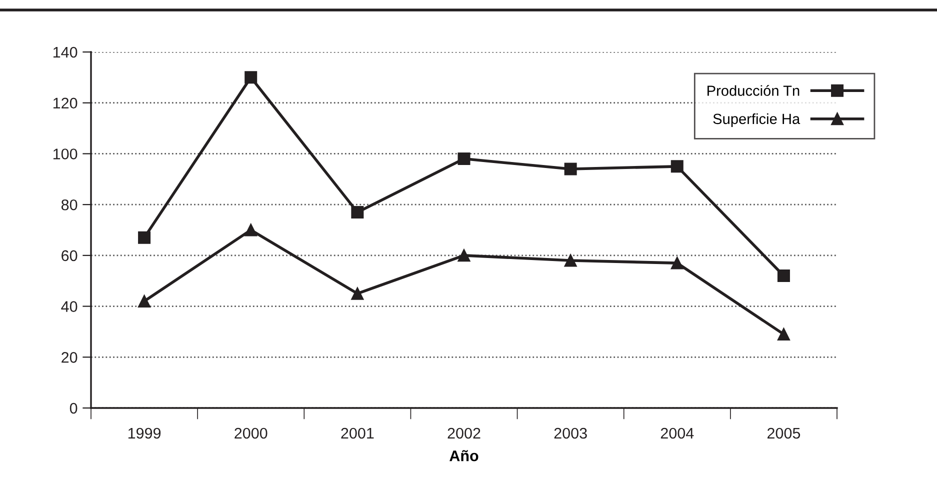 Image resolution: width=937 pixels, height=498 pixels. Describe the element at coordinates (756, 120) in the screenshot. I see `legend-label: Superficie Ha` at that location.